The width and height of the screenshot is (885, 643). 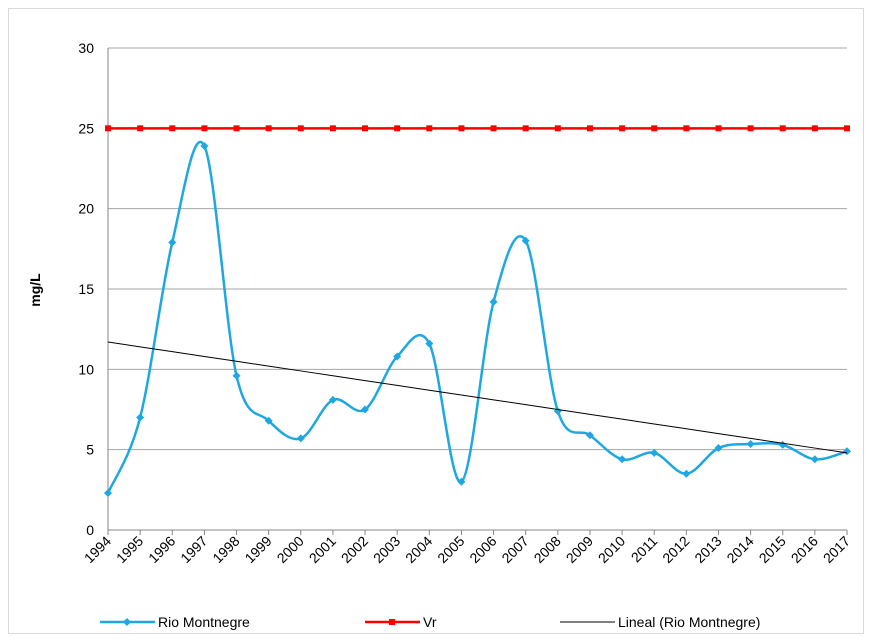 What do you see at coordinates (86, 48) in the screenshot?
I see `y-tick-label: 30` at bounding box center [86, 48].